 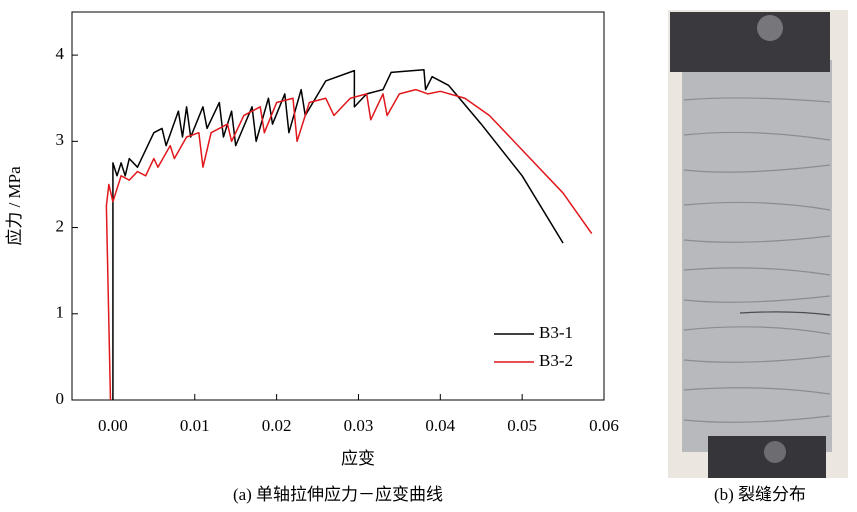 I want to click on y-axis-label: 应力 / MPa, so click(x=14, y=206).